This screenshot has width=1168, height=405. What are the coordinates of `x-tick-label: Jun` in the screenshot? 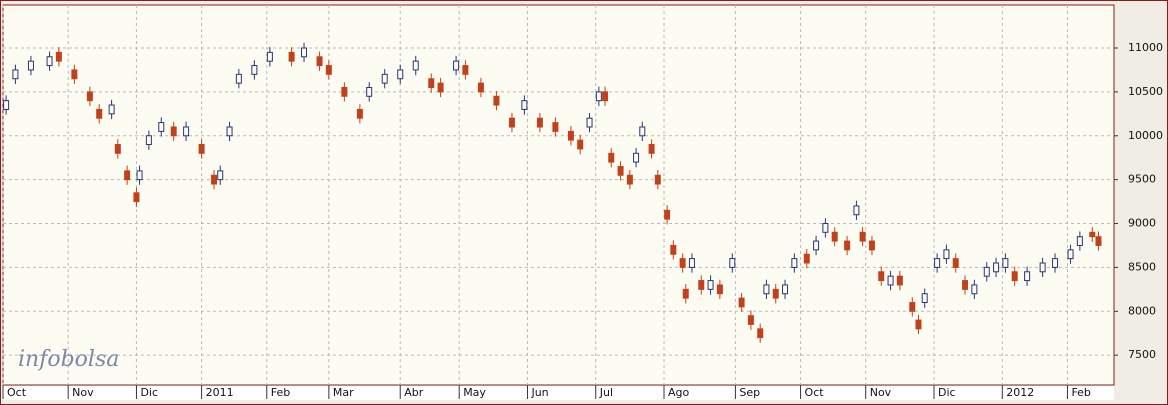 It's located at (539, 392).